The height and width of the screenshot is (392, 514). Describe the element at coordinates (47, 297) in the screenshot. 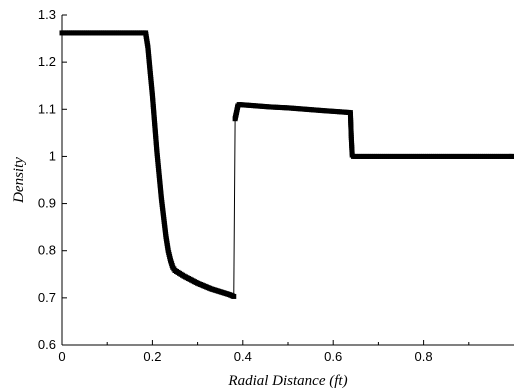

I see `y-tick-label: 0.7` at that location.